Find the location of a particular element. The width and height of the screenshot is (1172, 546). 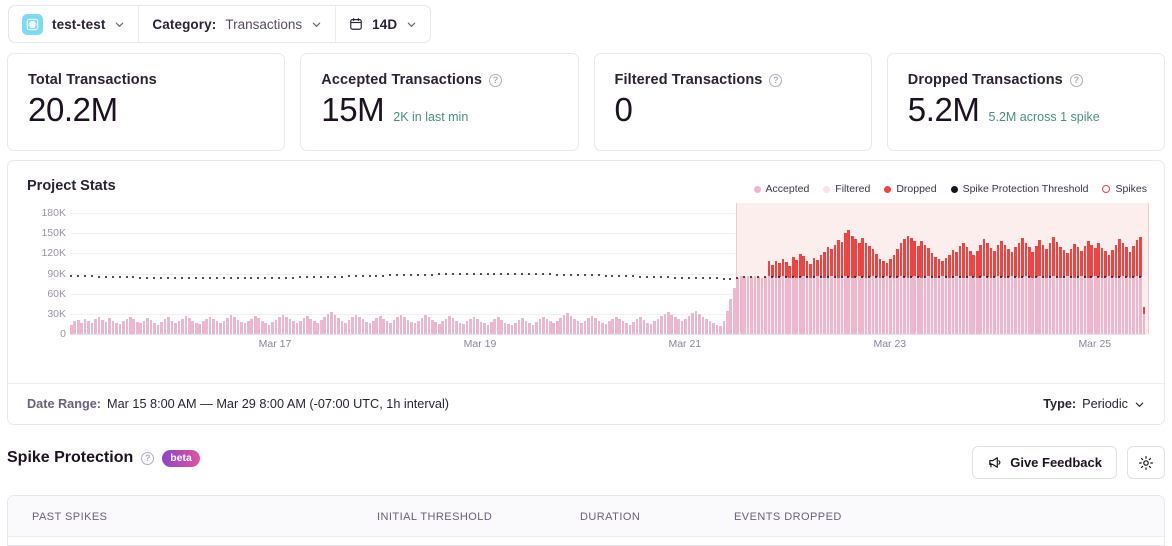

help-circle-icon: ? is located at coordinates (1076, 80).